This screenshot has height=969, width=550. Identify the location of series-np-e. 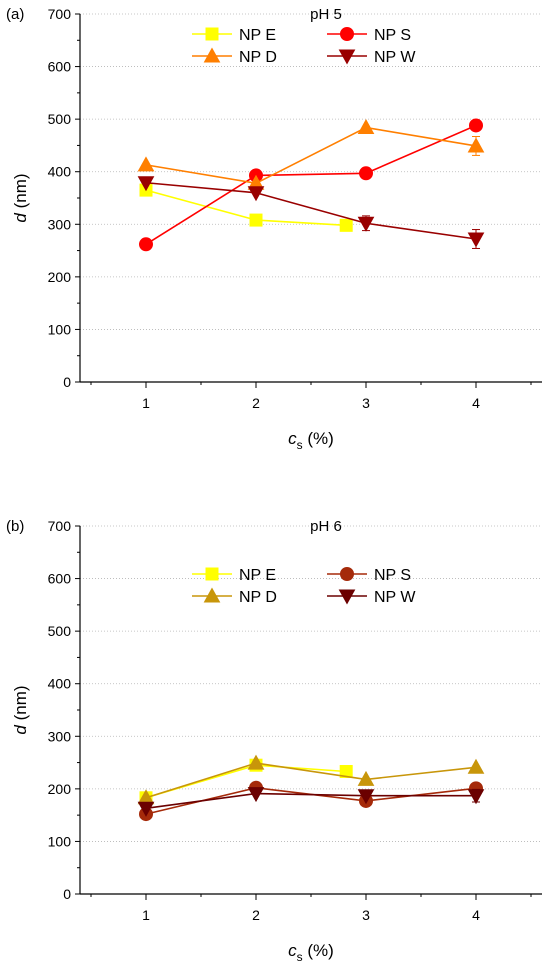
(246, 207).